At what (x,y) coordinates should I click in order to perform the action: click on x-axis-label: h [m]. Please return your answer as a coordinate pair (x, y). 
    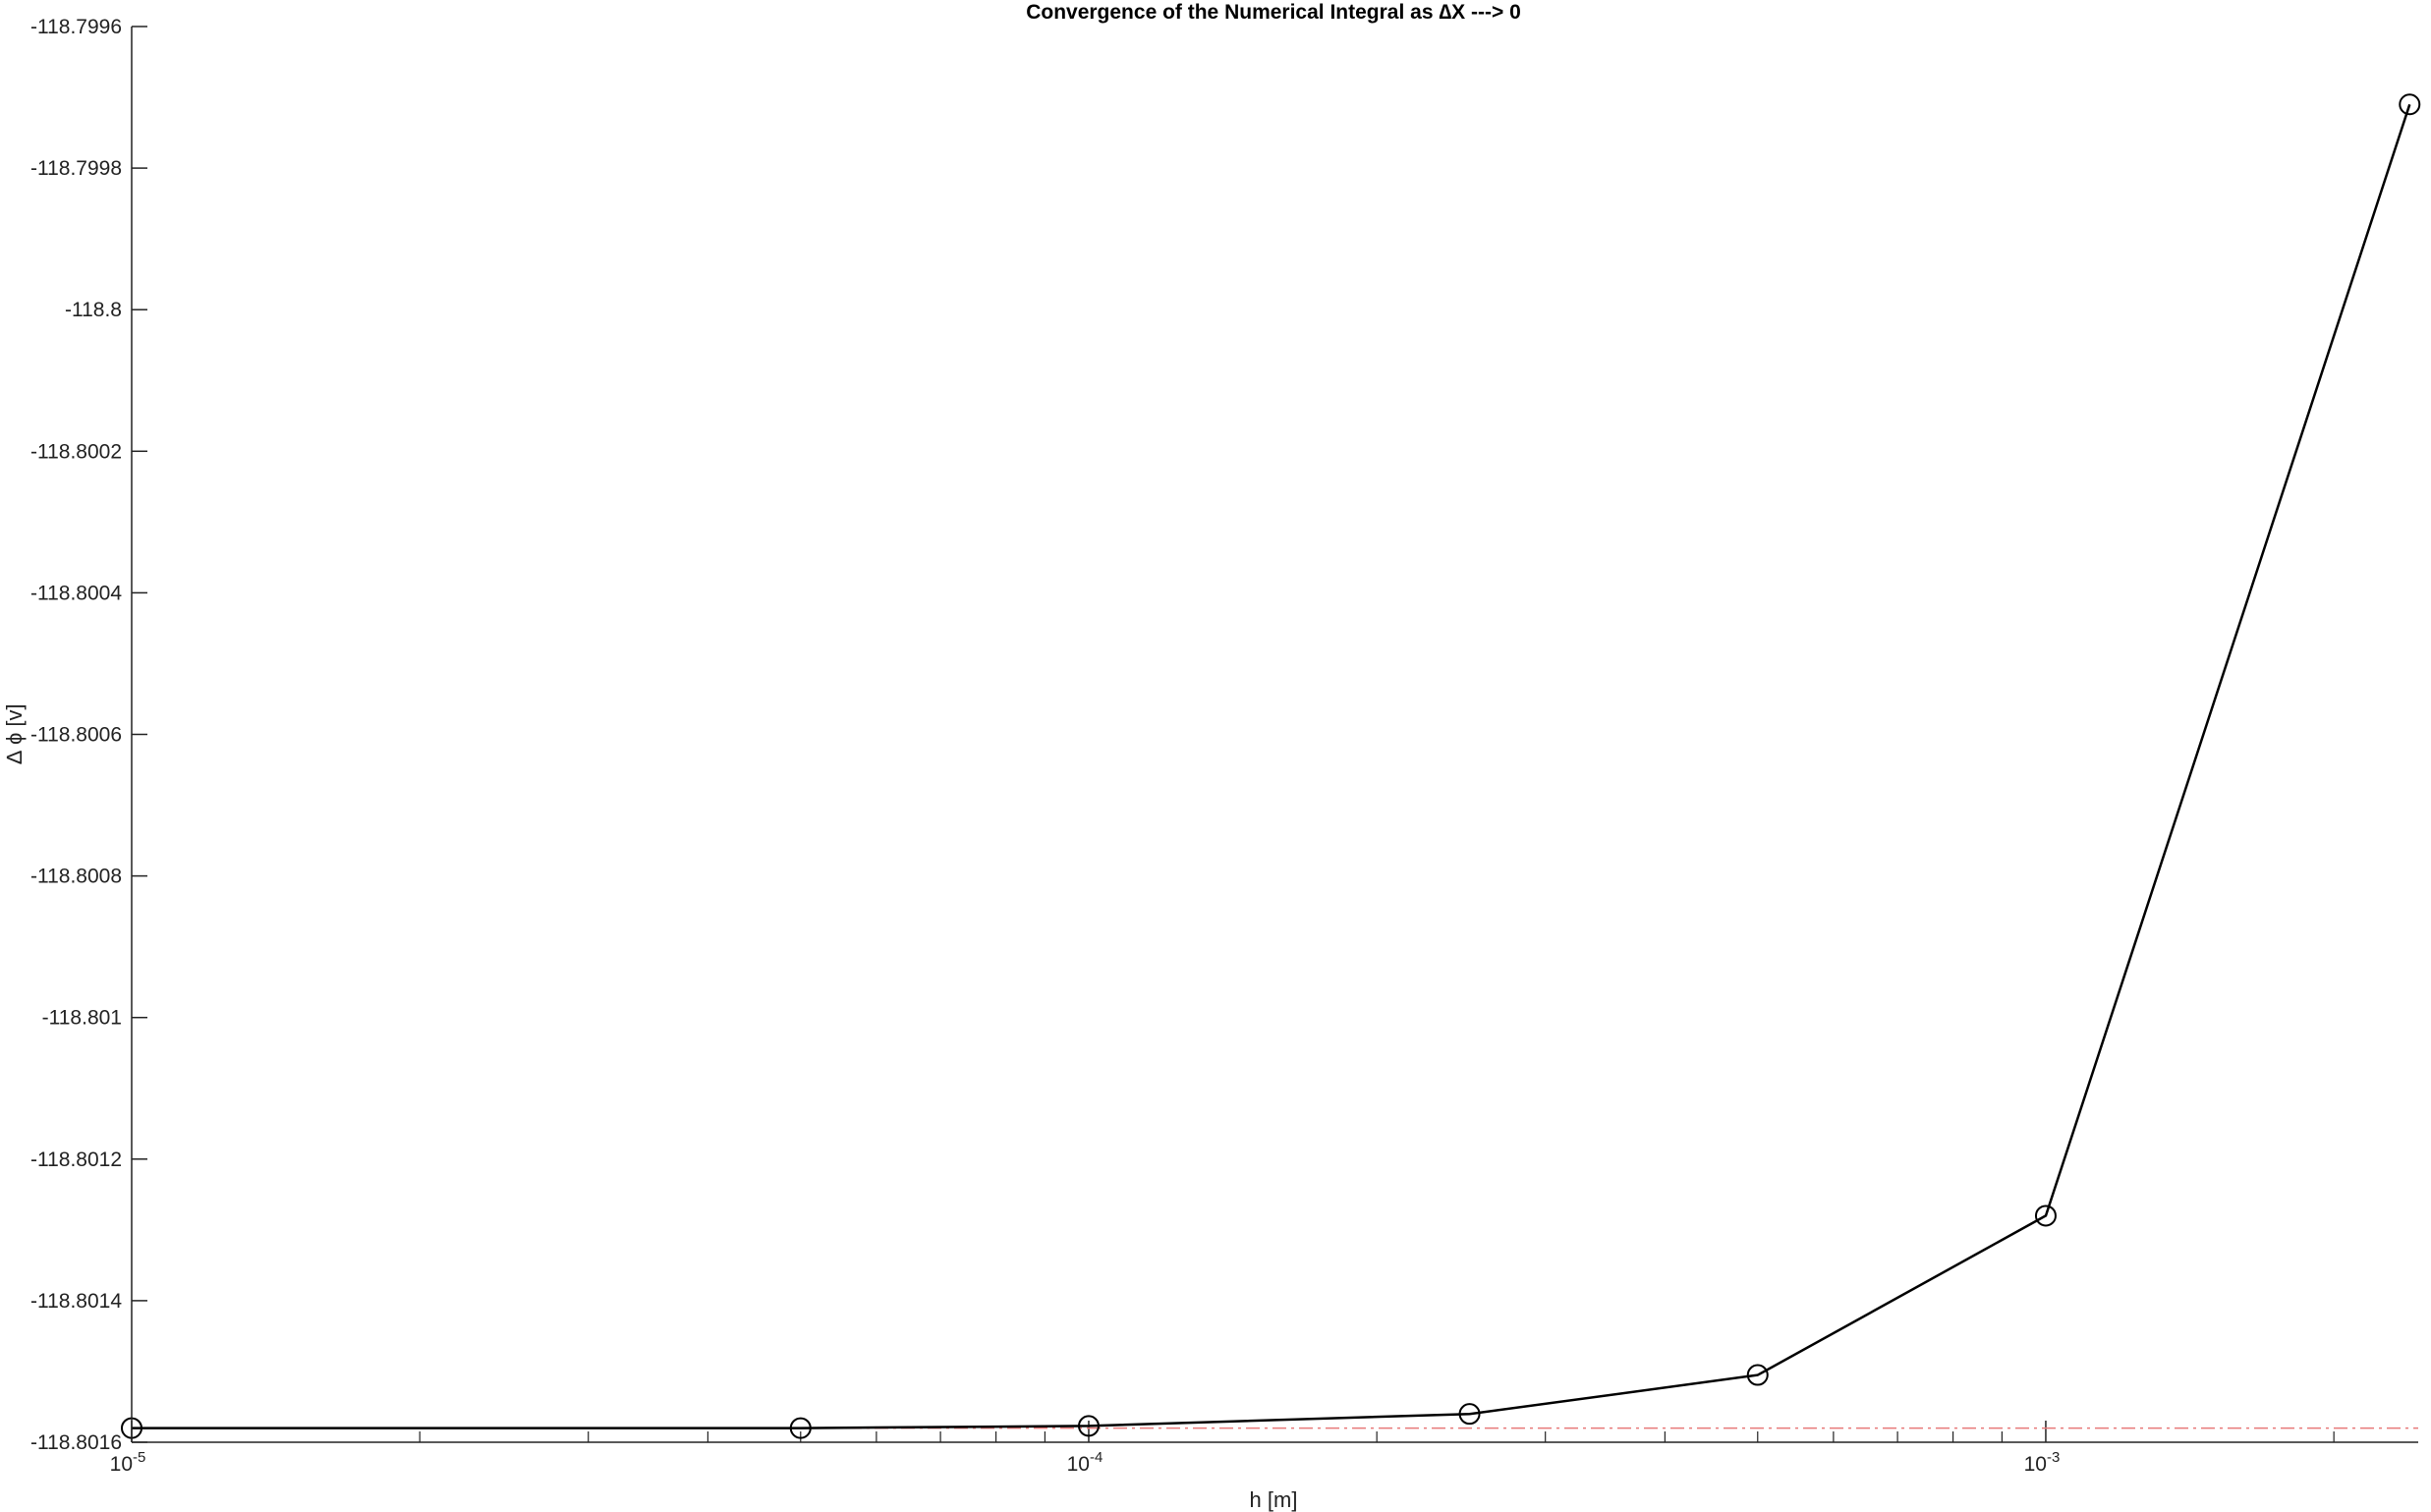
    Looking at the image, I should click on (1274, 1499).